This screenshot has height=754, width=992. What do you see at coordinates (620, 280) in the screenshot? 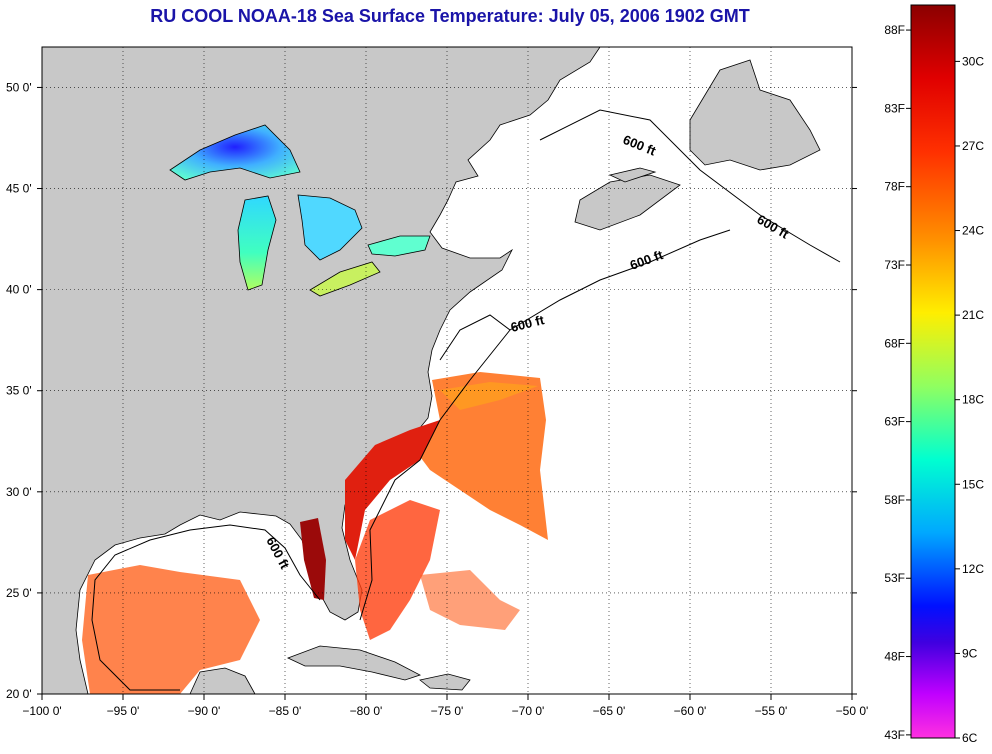
I see `contour-line-mid` at bounding box center [620, 280].